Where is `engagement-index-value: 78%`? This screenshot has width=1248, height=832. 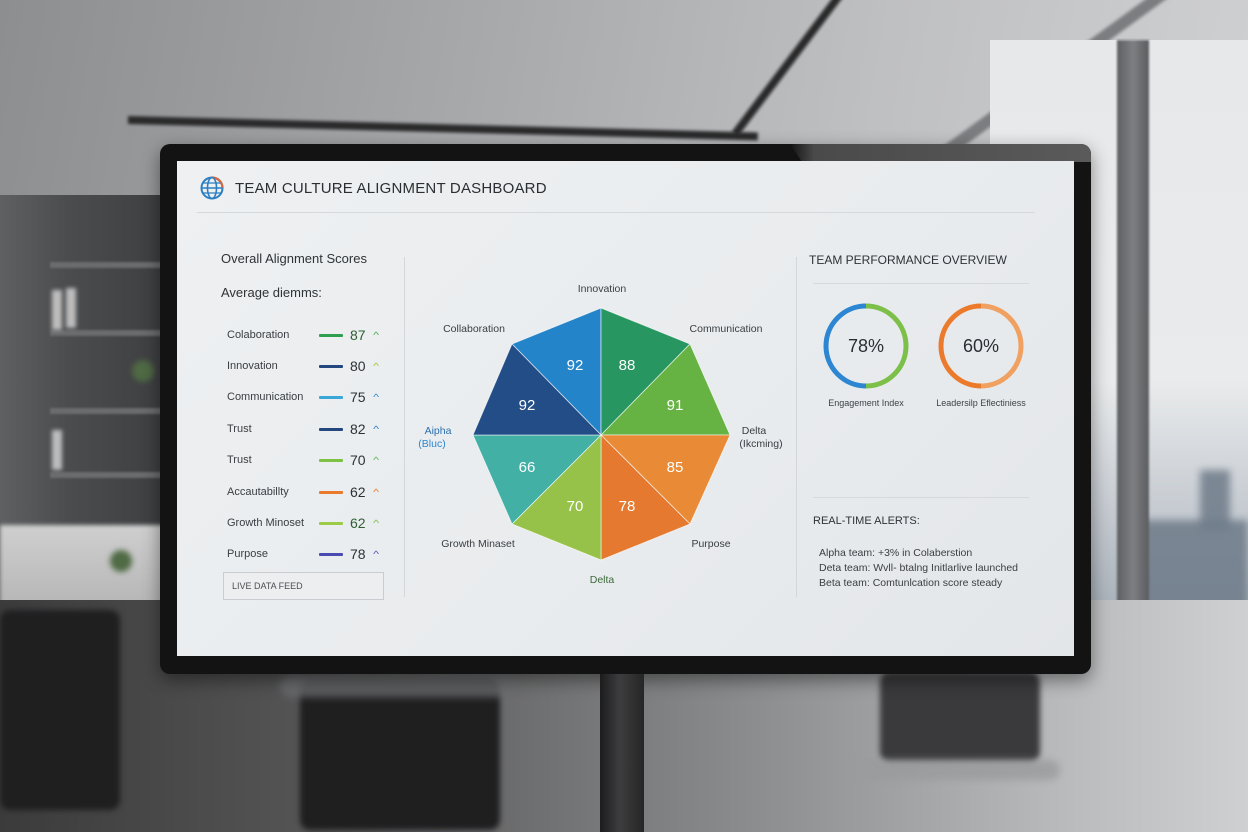
engagement-index-value: 78% is located at coordinates (866, 345).